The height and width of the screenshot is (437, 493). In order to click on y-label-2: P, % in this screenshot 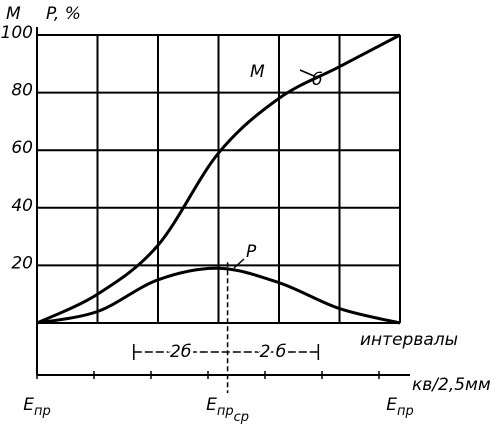, I will do `click(63, 14)`.